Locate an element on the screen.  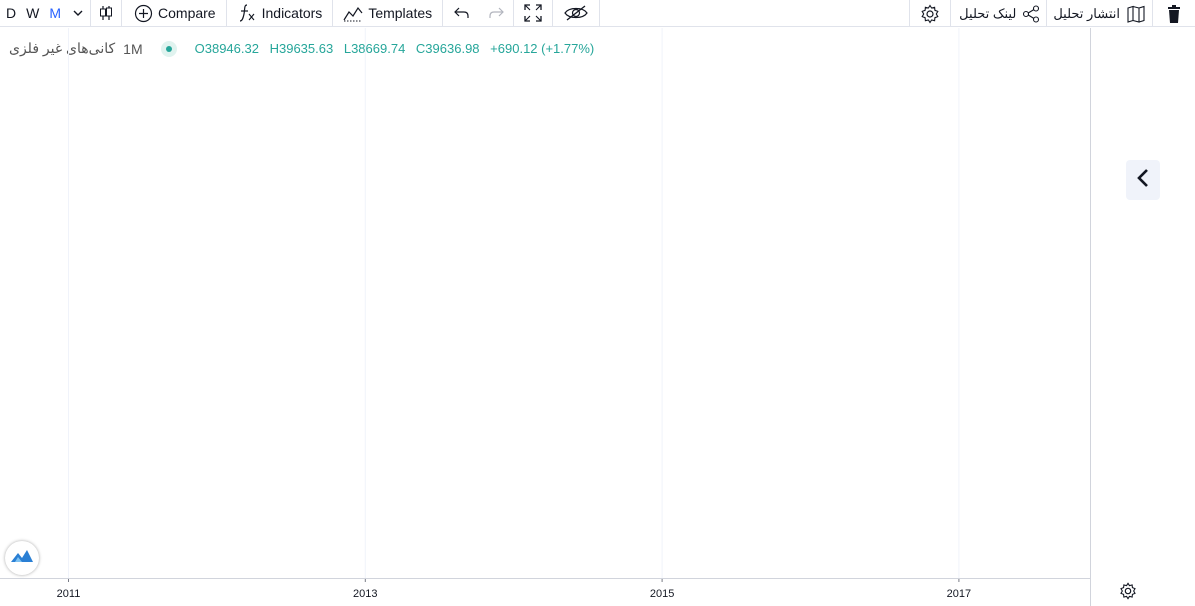
fx-icon is located at coordinates (248, 13).